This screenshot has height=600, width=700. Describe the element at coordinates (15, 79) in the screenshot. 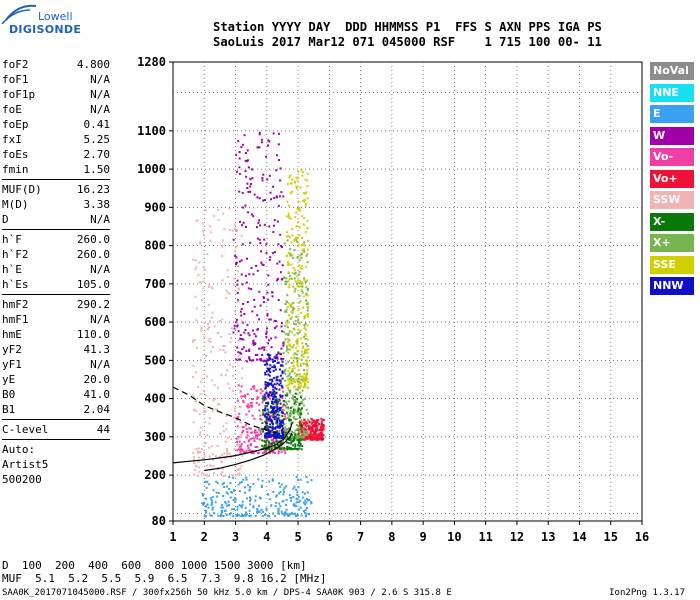

I see `param-name: foF1` at that location.